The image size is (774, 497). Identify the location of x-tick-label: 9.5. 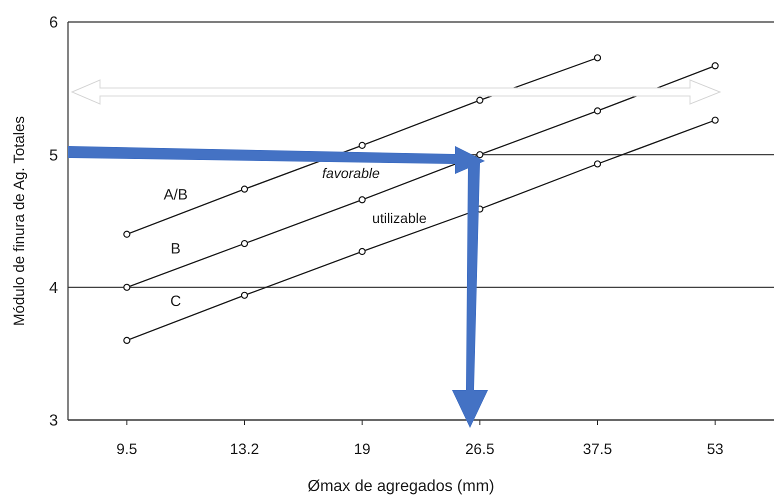
(127, 449).